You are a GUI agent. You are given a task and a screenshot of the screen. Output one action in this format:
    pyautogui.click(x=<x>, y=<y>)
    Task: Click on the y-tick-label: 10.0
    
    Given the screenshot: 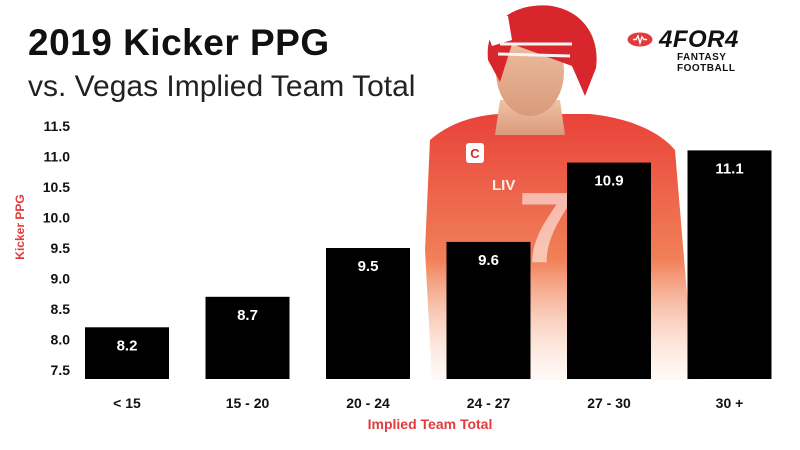 What is the action you would take?
    pyautogui.click(x=56, y=218)
    